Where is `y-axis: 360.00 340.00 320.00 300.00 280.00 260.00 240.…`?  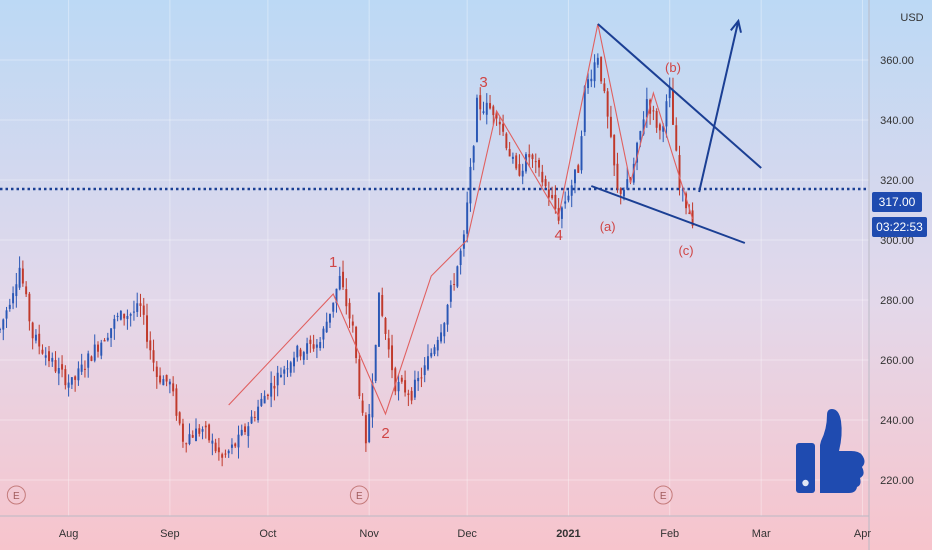 y-axis: 360.00 340.00 320.00 300.00 280.00 260.00 240.… is located at coordinates (897, 271).